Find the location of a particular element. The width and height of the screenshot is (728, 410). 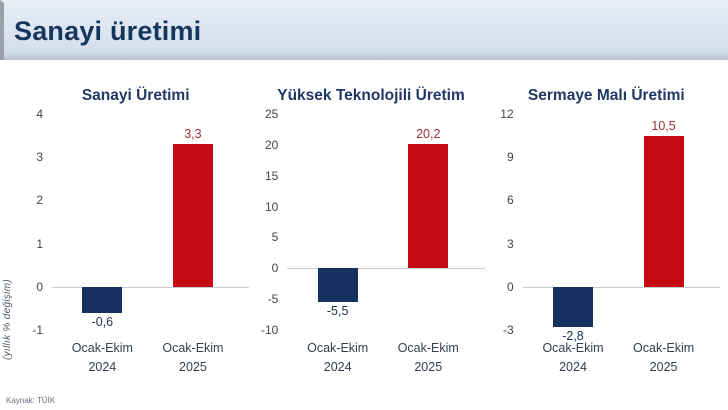

chart-title: Yüksek Teknolojili Üretim is located at coordinates (371, 95).